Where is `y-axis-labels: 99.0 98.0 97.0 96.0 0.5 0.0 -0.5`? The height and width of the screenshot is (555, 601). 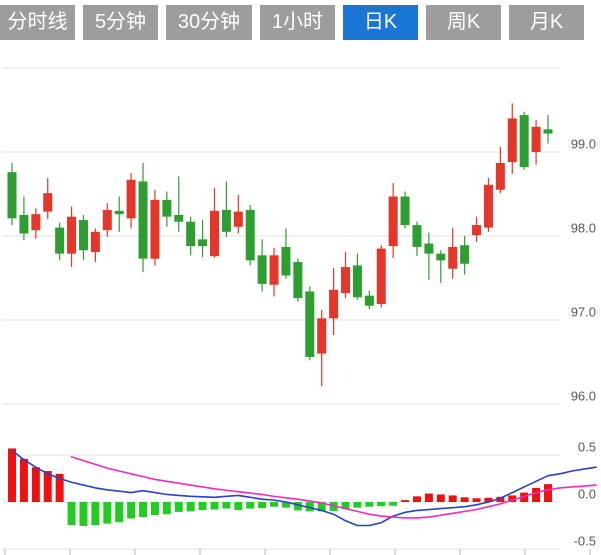
y-axis-labels: 99.0 98.0 97.0 96.0 0.5 0.0 -0.5 is located at coordinates (583, 343).